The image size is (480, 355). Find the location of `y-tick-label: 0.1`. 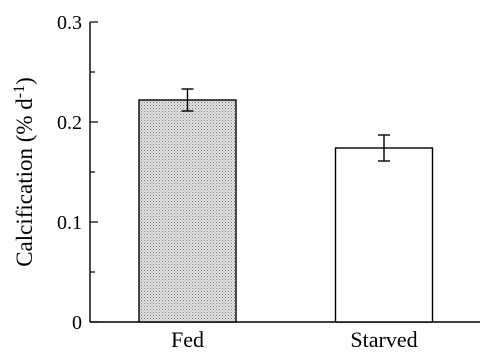

y-tick-label: 0.1 is located at coordinates (69, 223).